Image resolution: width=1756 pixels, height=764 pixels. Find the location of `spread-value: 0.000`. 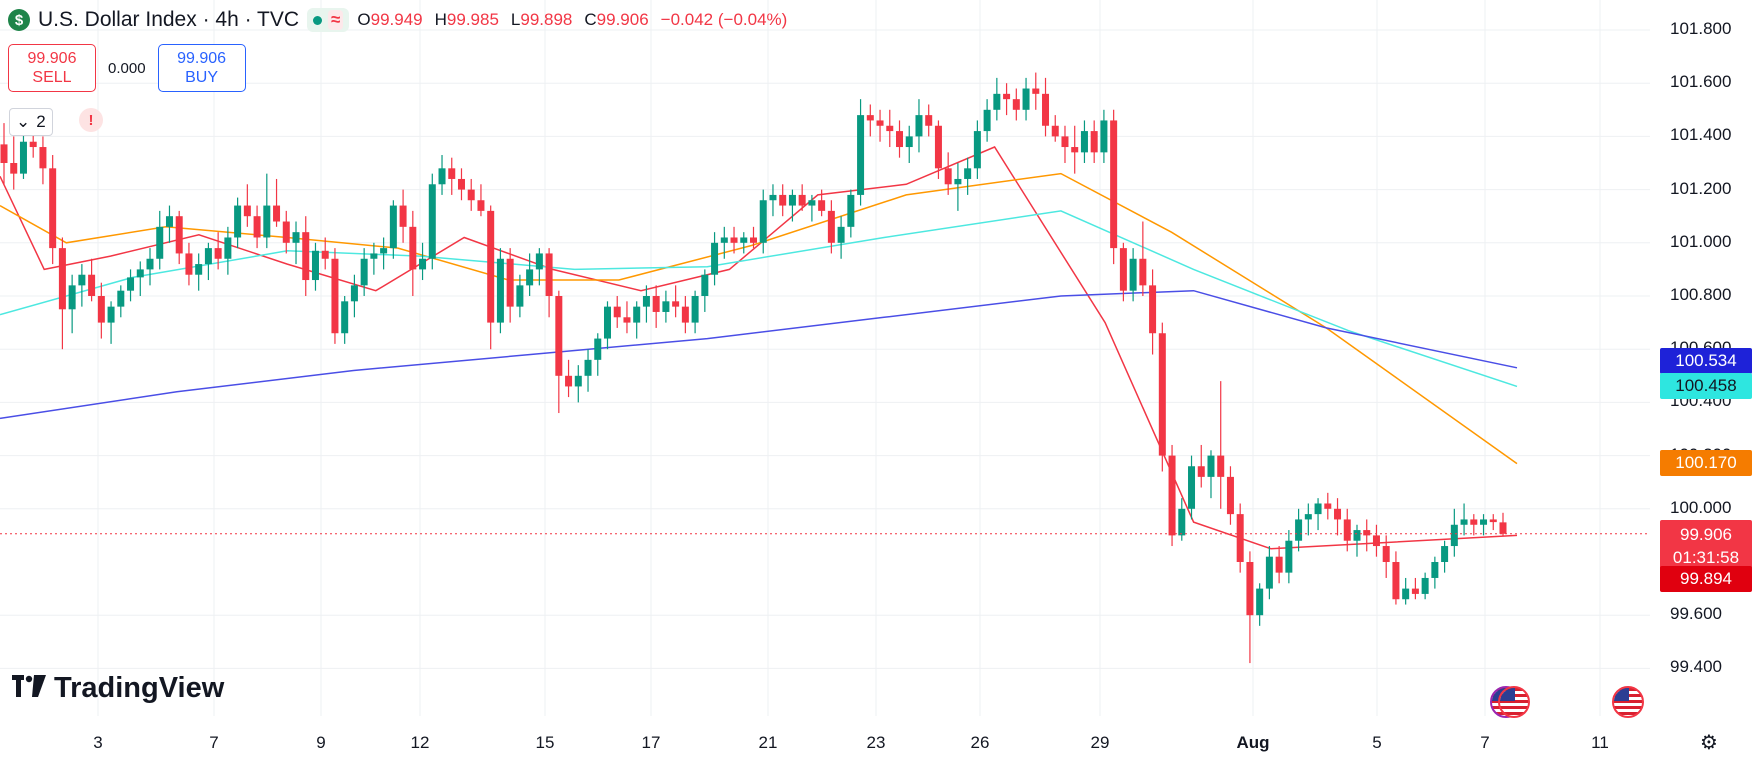

spread-value: 0.000 is located at coordinates (127, 68).